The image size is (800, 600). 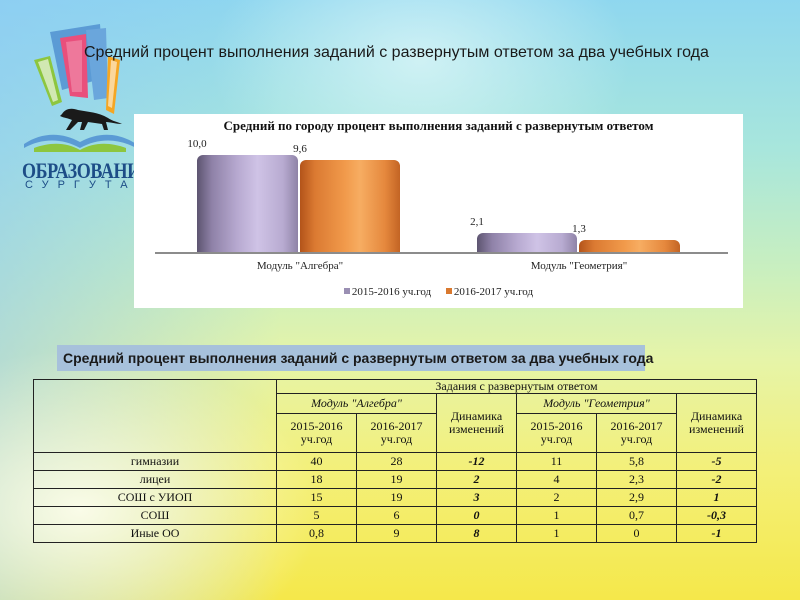 What do you see at coordinates (476, 423) in the screenshot?
I see `header-dynamics-algebra: Динамика изменений` at bounding box center [476, 423].